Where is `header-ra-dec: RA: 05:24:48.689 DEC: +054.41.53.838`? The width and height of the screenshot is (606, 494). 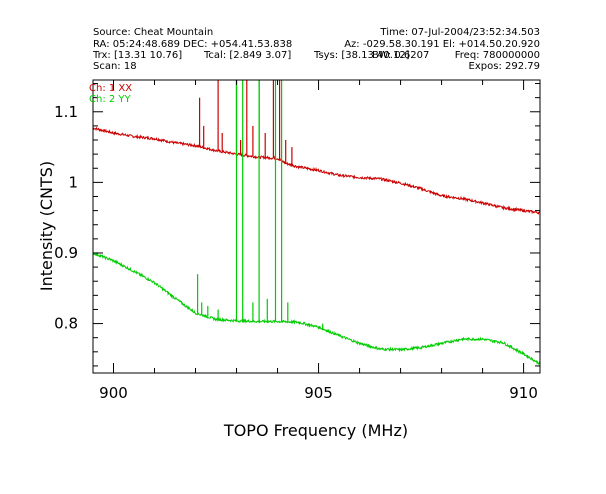
header-ra-dec: RA: 05:24:48.689 DEC: +054.41.53.838 is located at coordinates (193, 44).